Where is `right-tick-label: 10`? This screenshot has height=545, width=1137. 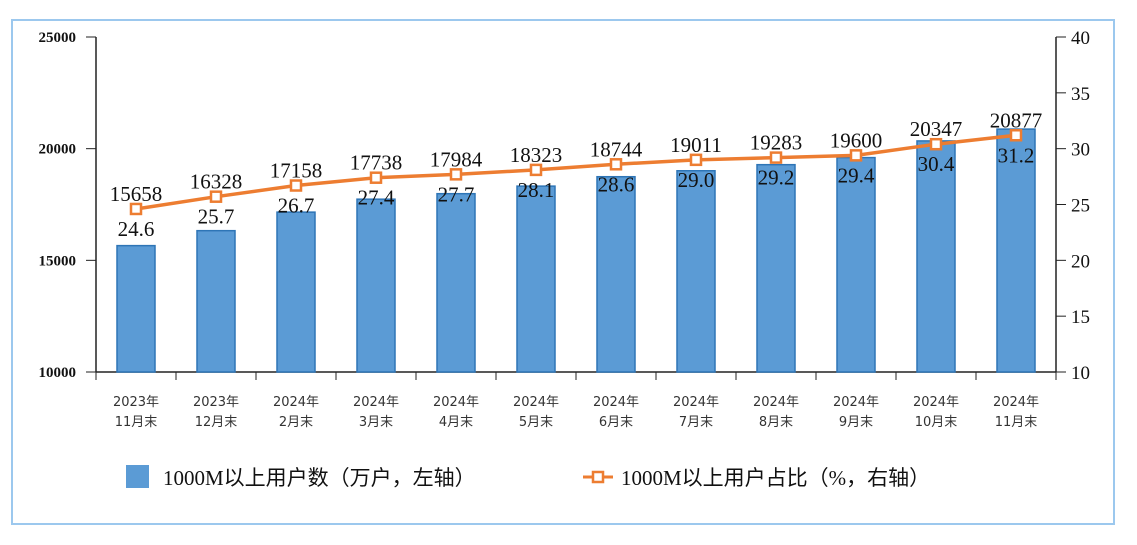 right-tick-label: 10 is located at coordinates (1080, 373).